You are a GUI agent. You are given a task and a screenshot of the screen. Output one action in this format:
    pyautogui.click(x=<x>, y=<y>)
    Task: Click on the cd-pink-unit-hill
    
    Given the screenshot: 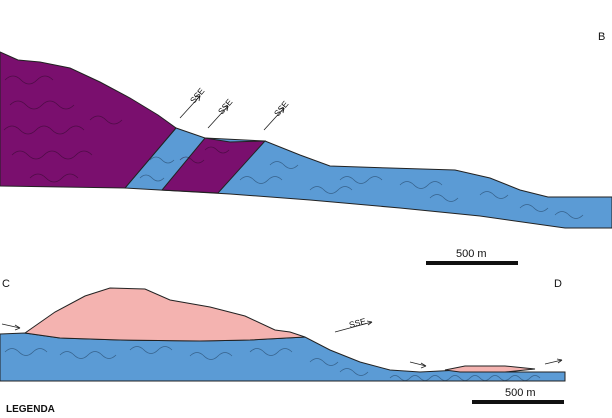 What is the action you would take?
    pyautogui.click(x=164, y=314)
    